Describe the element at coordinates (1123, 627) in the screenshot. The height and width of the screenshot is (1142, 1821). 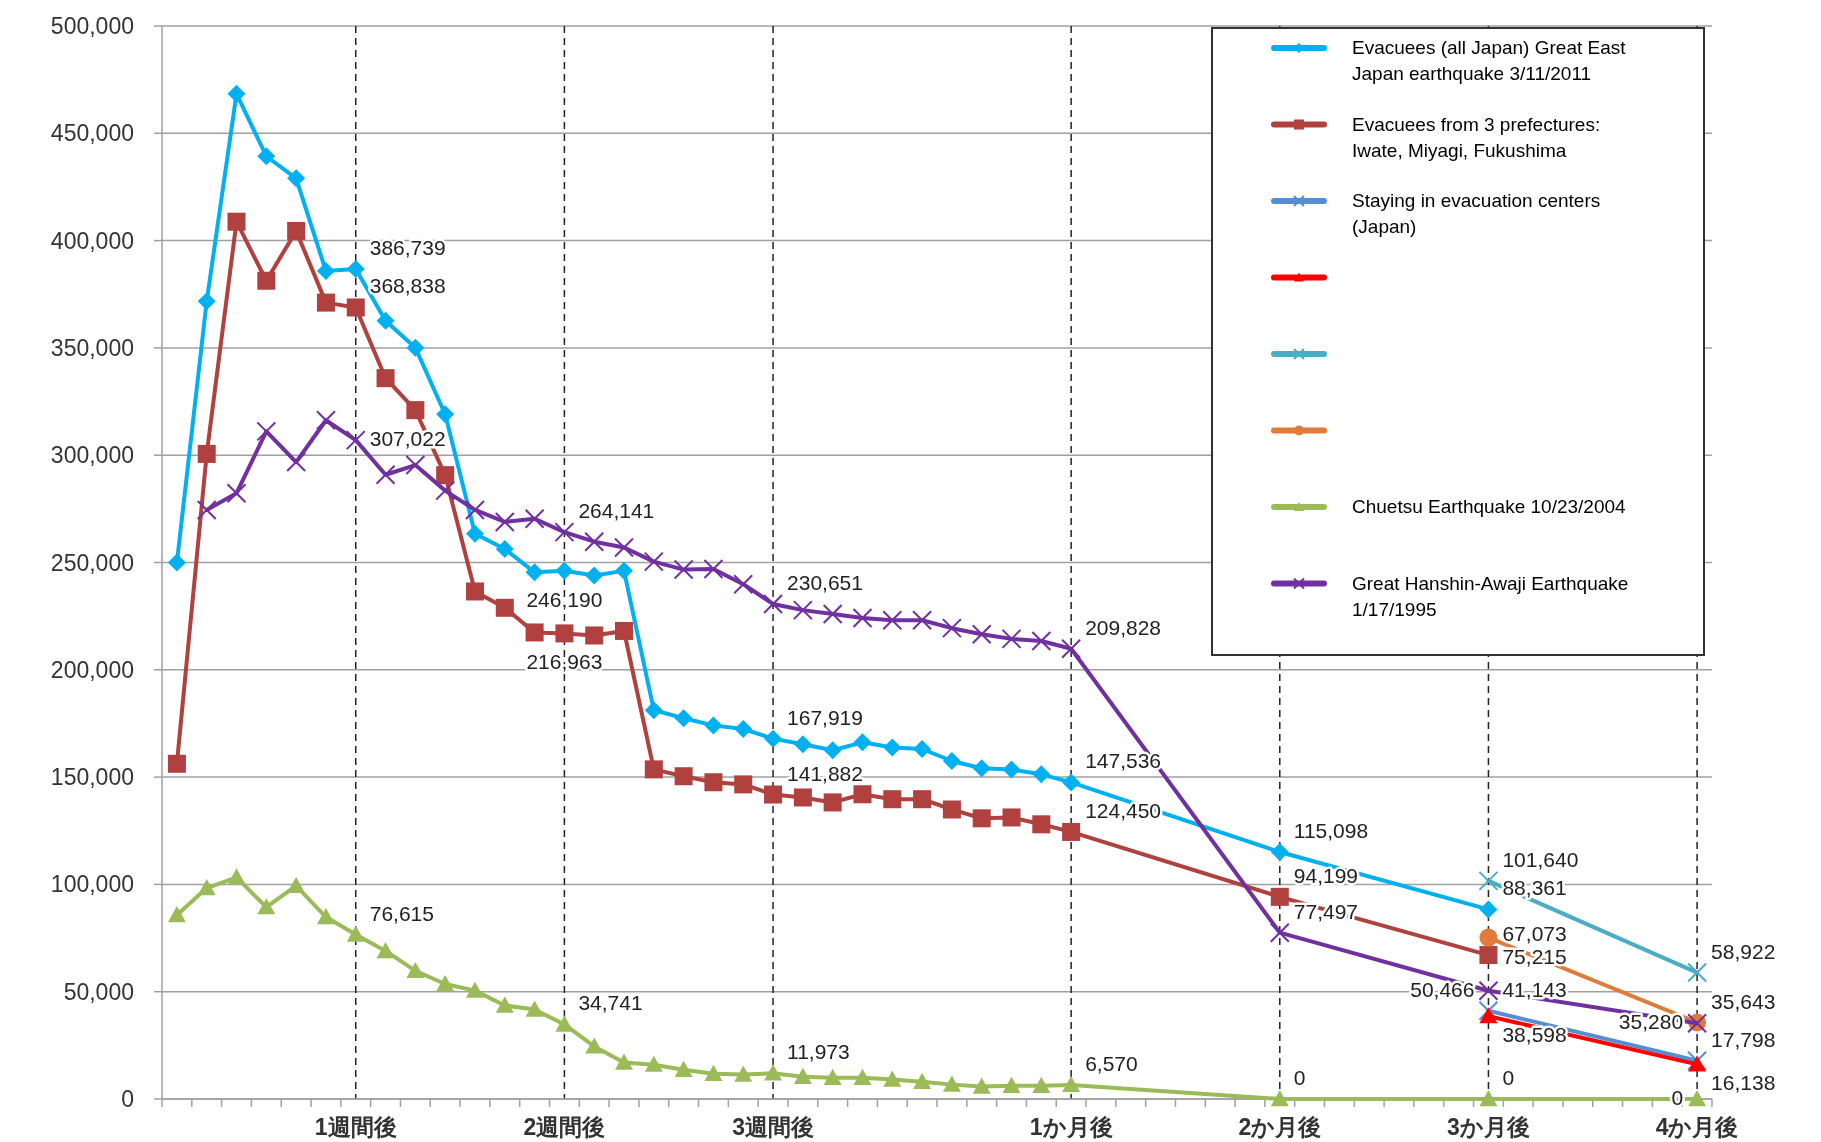
I see `data-label: 209,828` at that location.